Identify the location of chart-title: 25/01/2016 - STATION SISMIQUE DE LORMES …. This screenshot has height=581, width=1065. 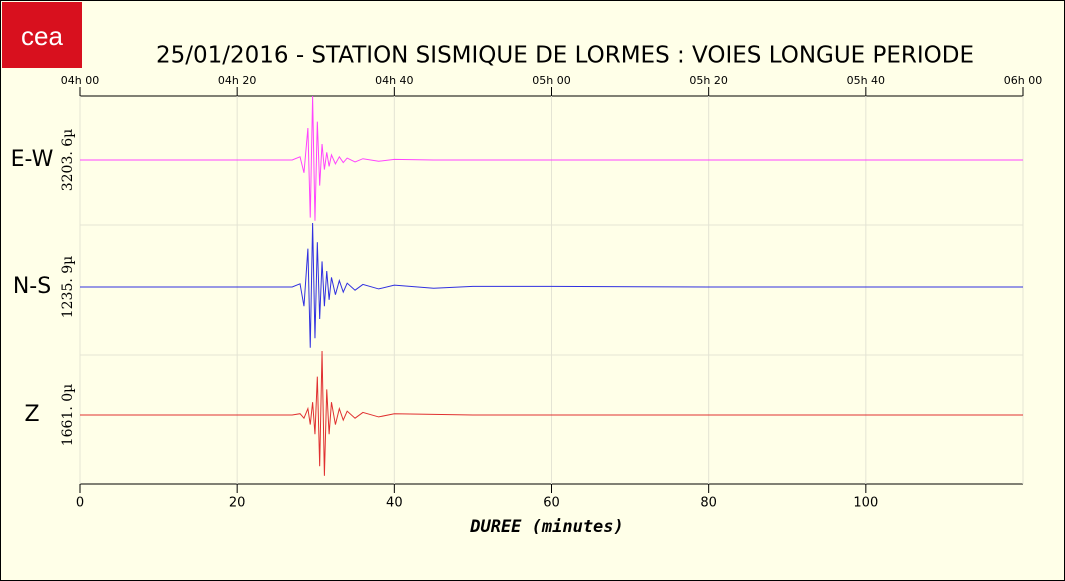
(565, 56).